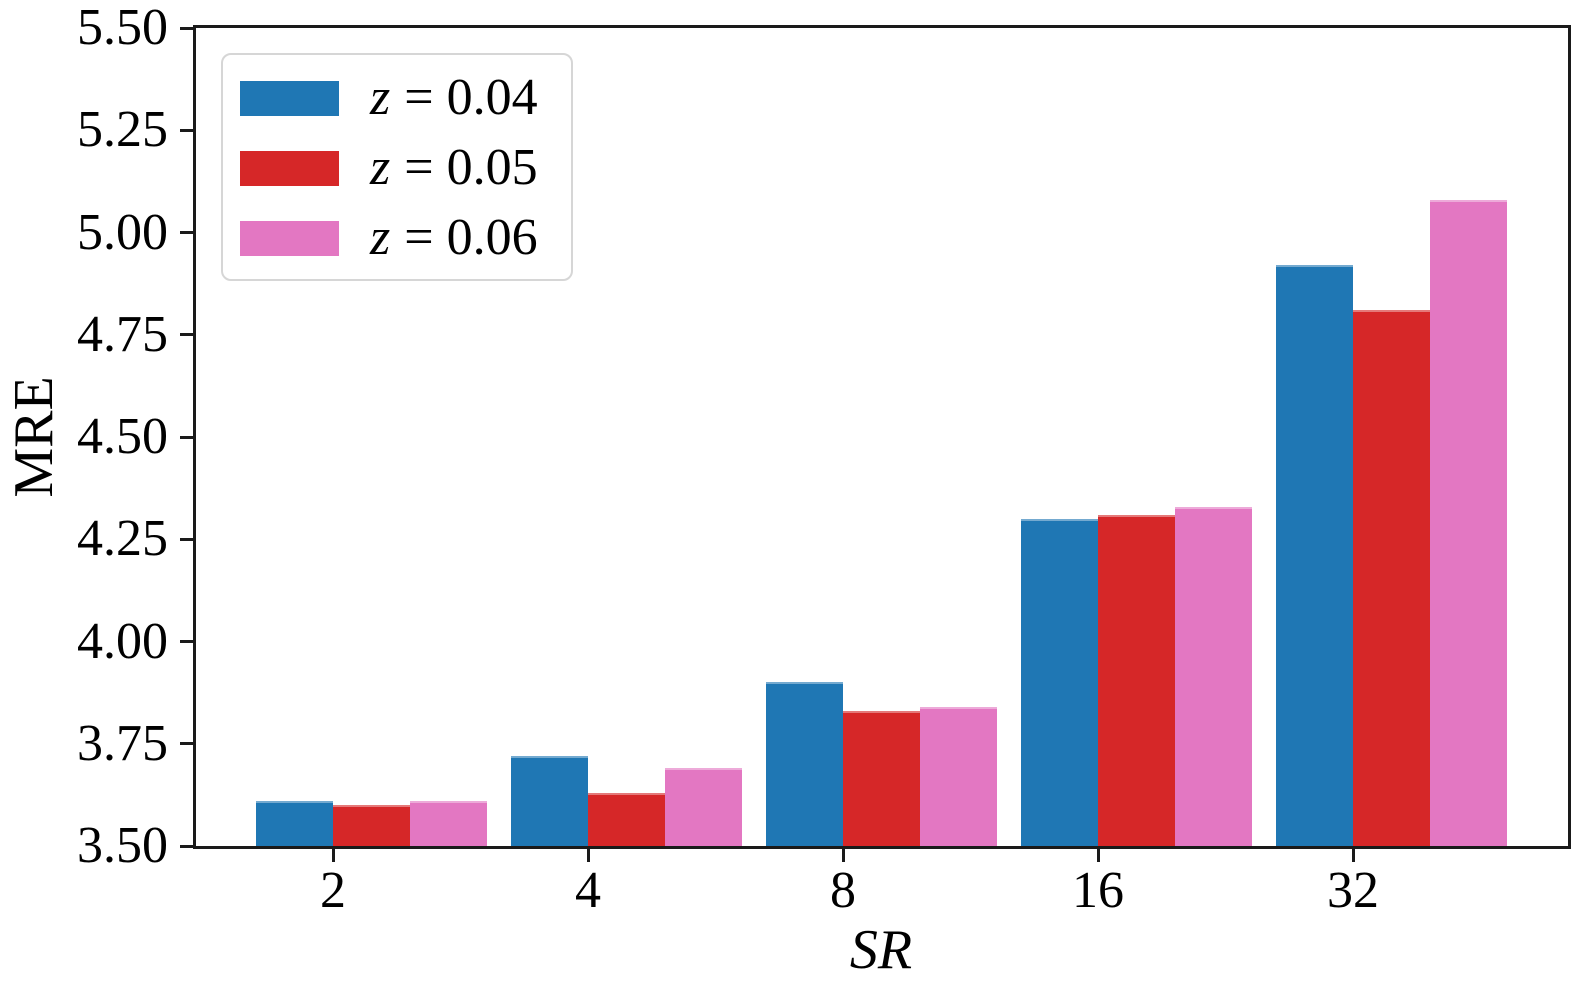 The width and height of the screenshot is (1575, 991). Describe the element at coordinates (549, 801) in the screenshot. I see `bar-sr4-series1` at that location.